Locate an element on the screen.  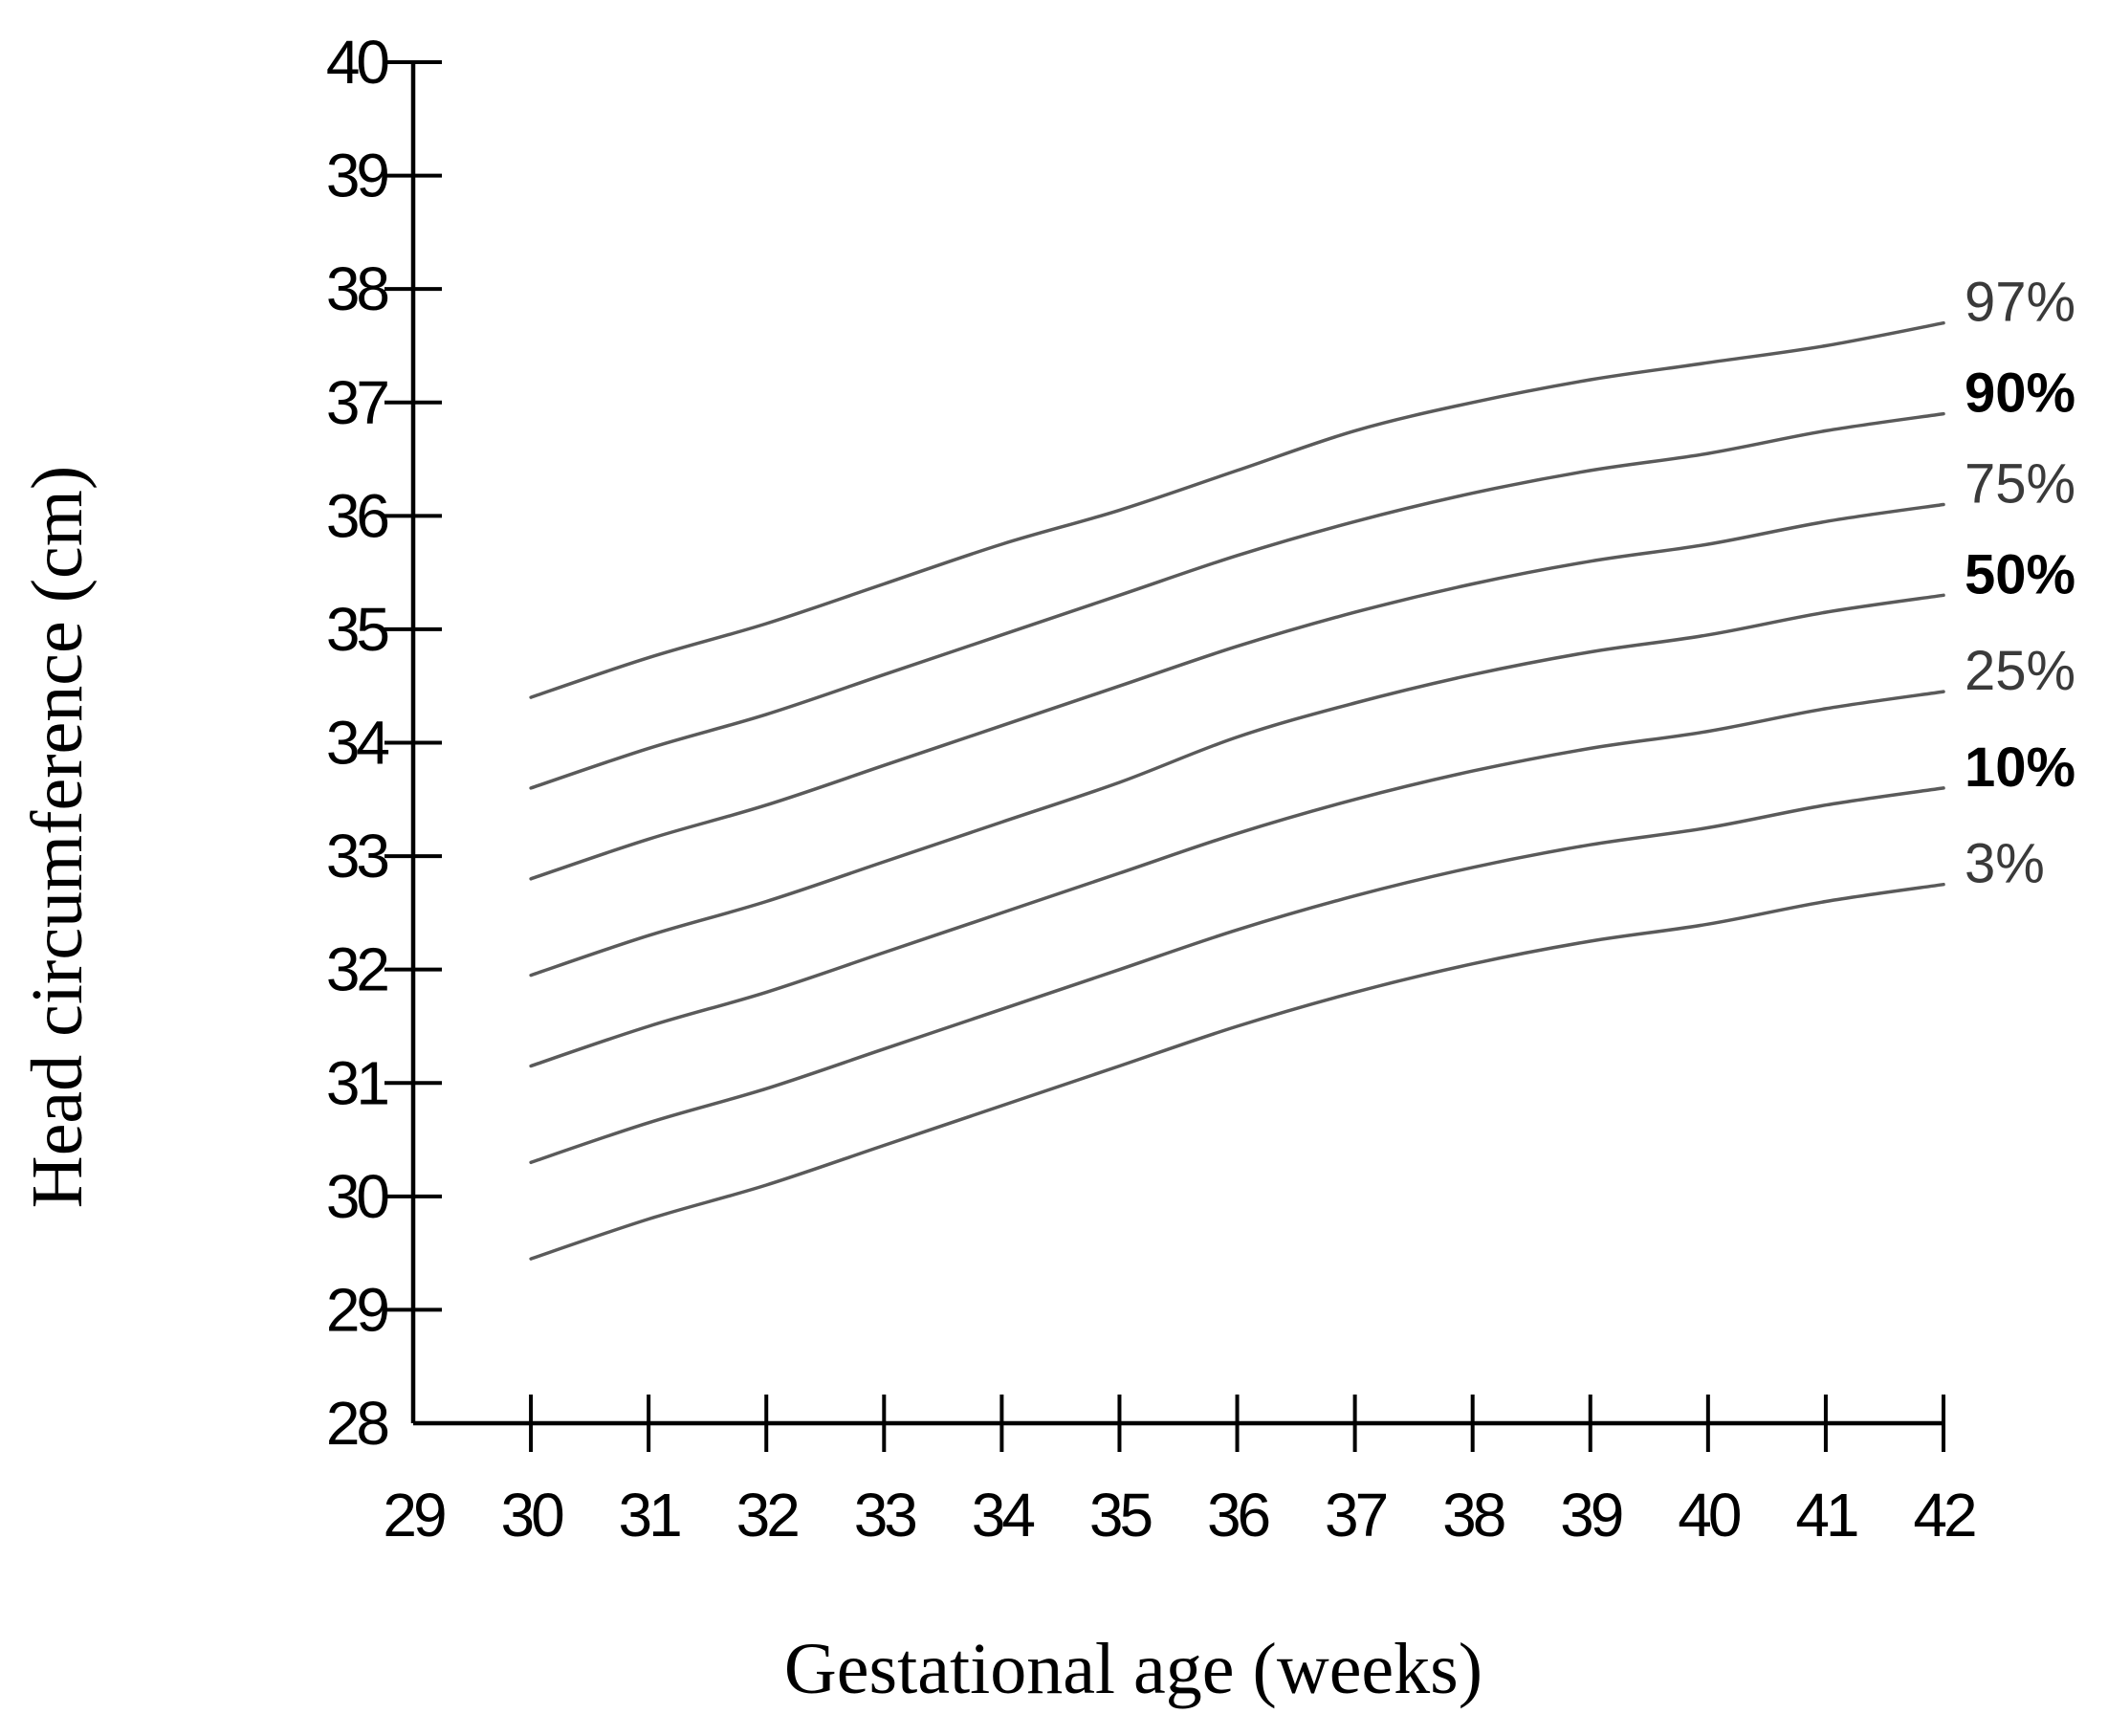
x-tick-label: 31 is located at coordinates (650, 1515).